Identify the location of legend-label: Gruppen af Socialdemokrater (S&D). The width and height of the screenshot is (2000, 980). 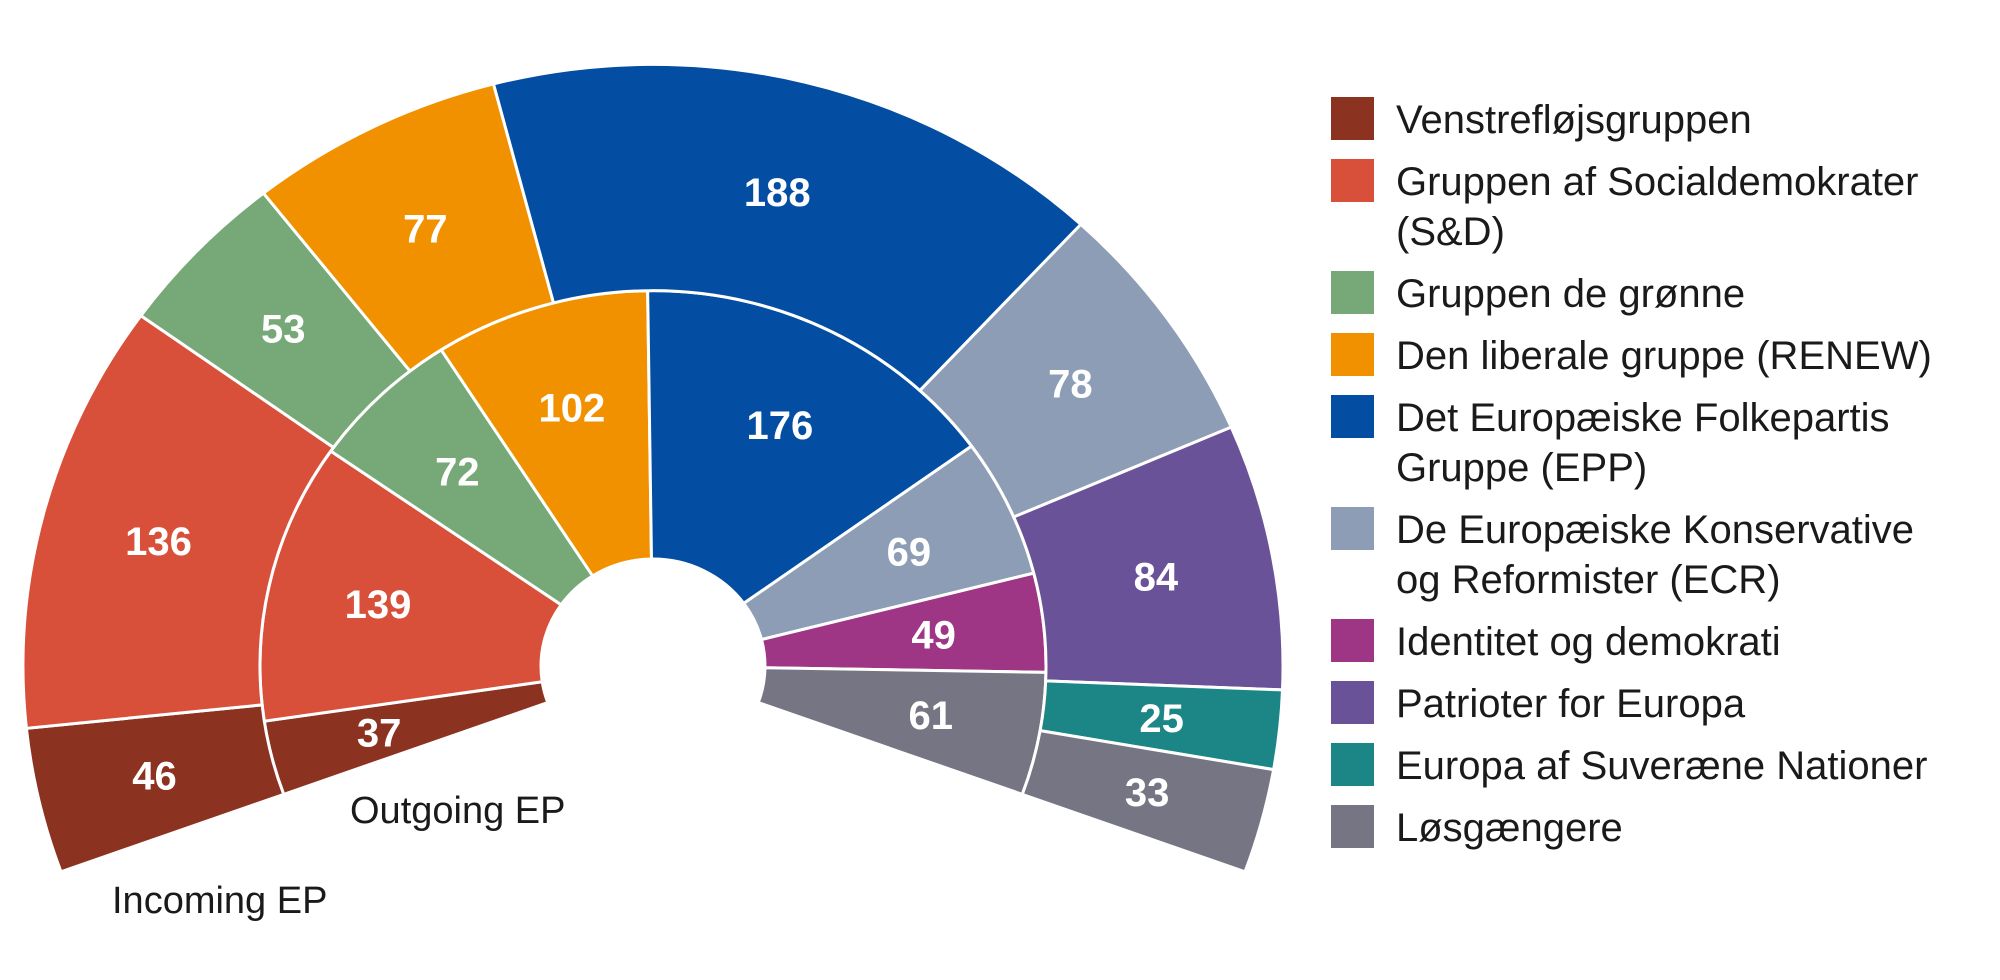
(1657, 207).